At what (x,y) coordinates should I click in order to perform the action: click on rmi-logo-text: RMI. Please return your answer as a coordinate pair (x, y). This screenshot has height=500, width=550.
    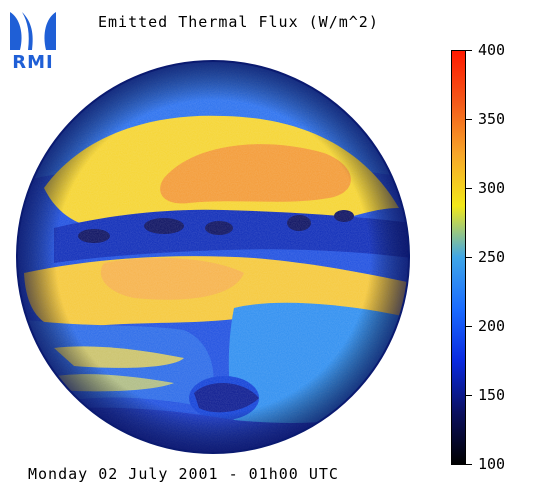
    Looking at the image, I should click on (33, 62).